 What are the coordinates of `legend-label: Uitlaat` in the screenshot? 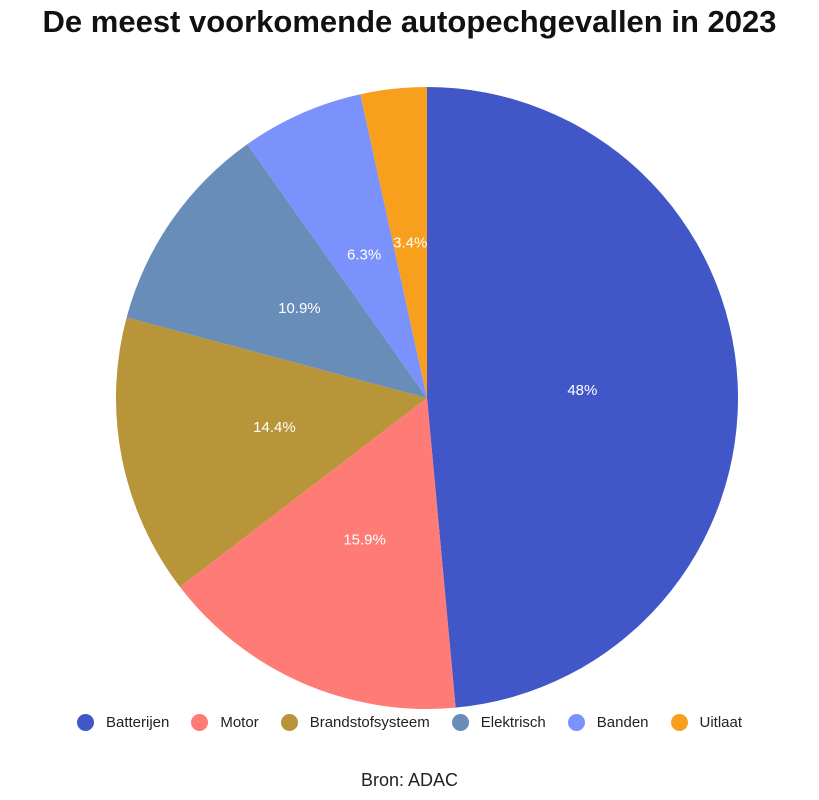 It's located at (721, 722).